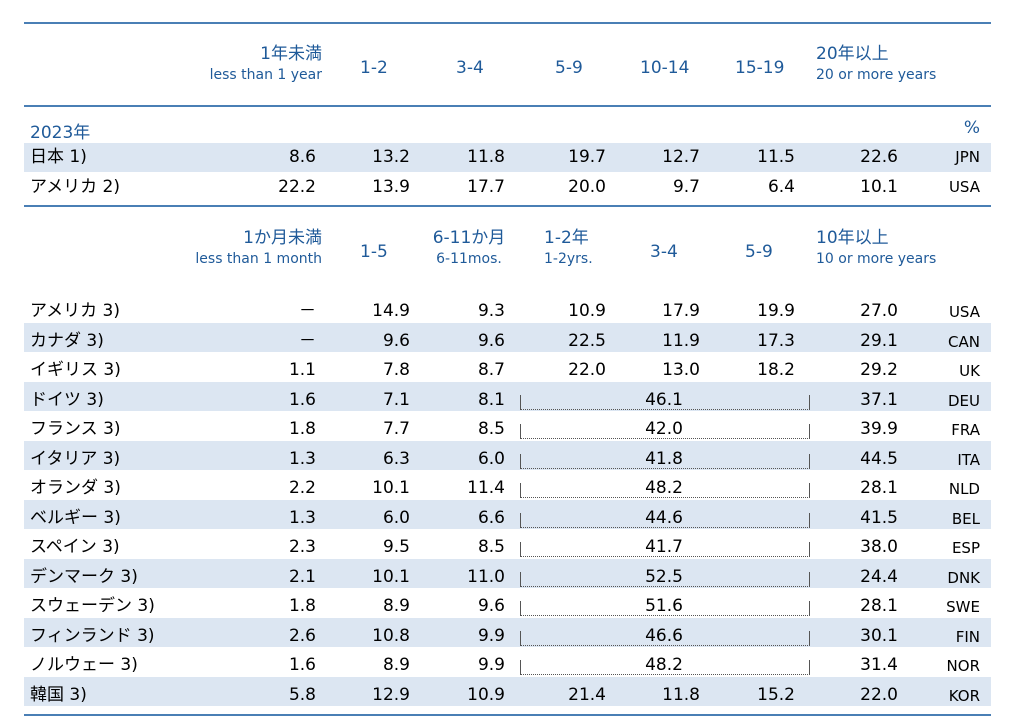 Image resolution: width=1024 pixels, height=726 pixels. What do you see at coordinates (84, 577) in the screenshot?
I see `row-label: デンマーク 3)` at bounding box center [84, 577].